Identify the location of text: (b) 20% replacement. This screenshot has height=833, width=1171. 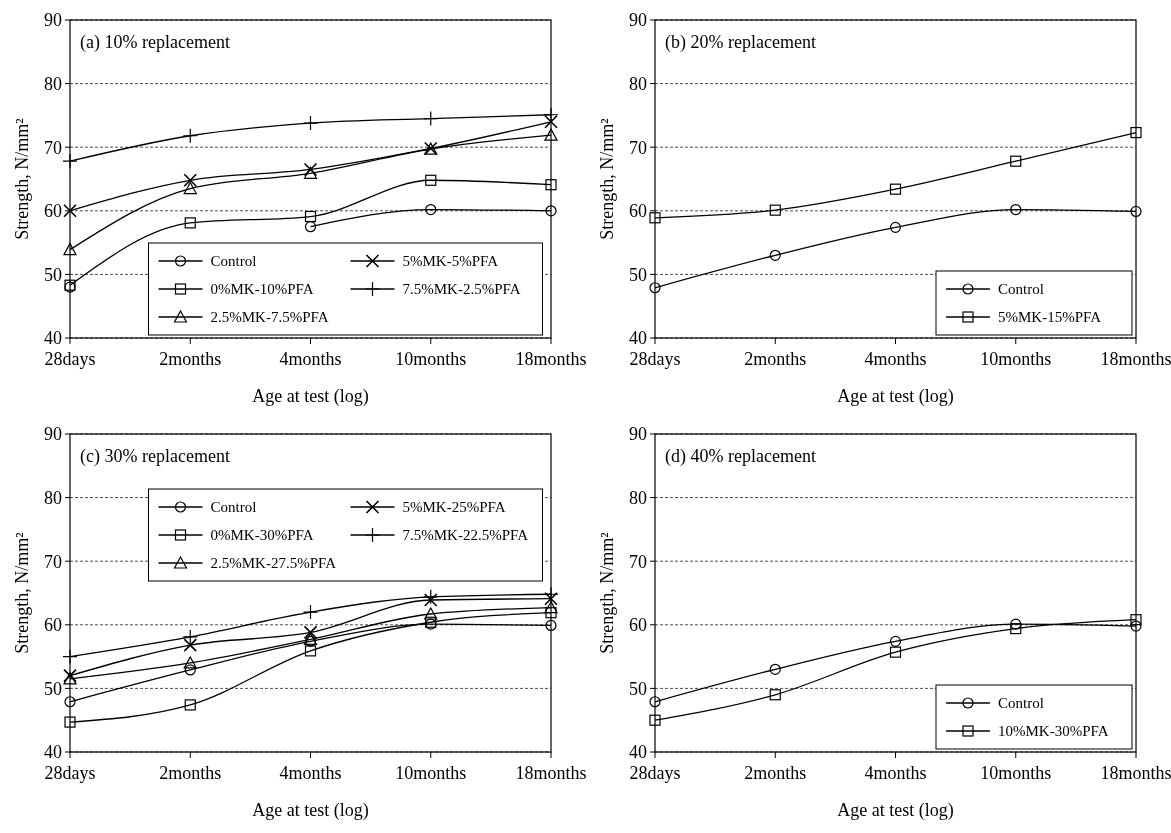
(740, 42).